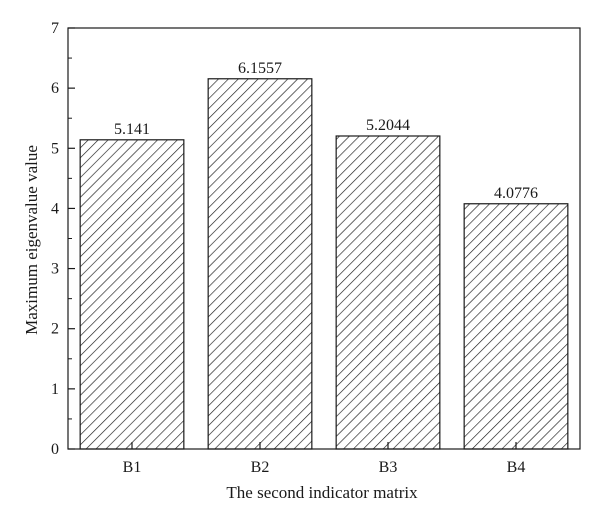 The height and width of the screenshot is (521, 600). What do you see at coordinates (260, 467) in the screenshot?
I see `x-tick-label-b2: B2` at bounding box center [260, 467].